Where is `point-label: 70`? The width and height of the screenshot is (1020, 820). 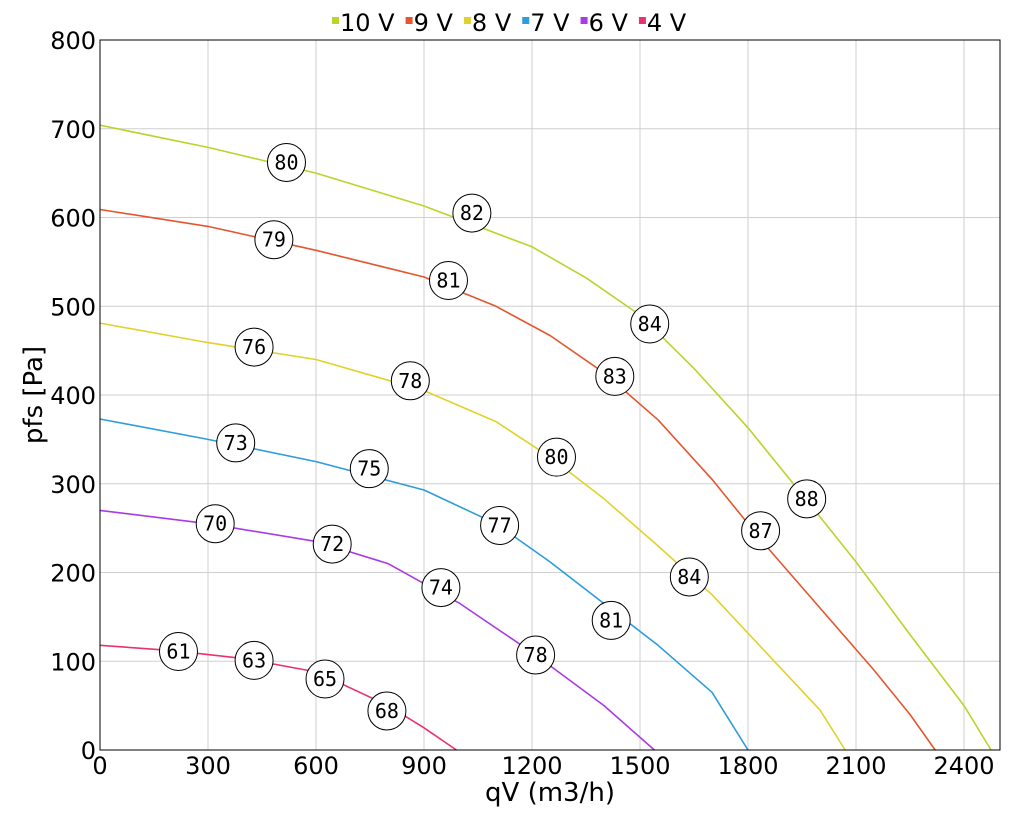
point-label: 70 is located at coordinates (215, 524).